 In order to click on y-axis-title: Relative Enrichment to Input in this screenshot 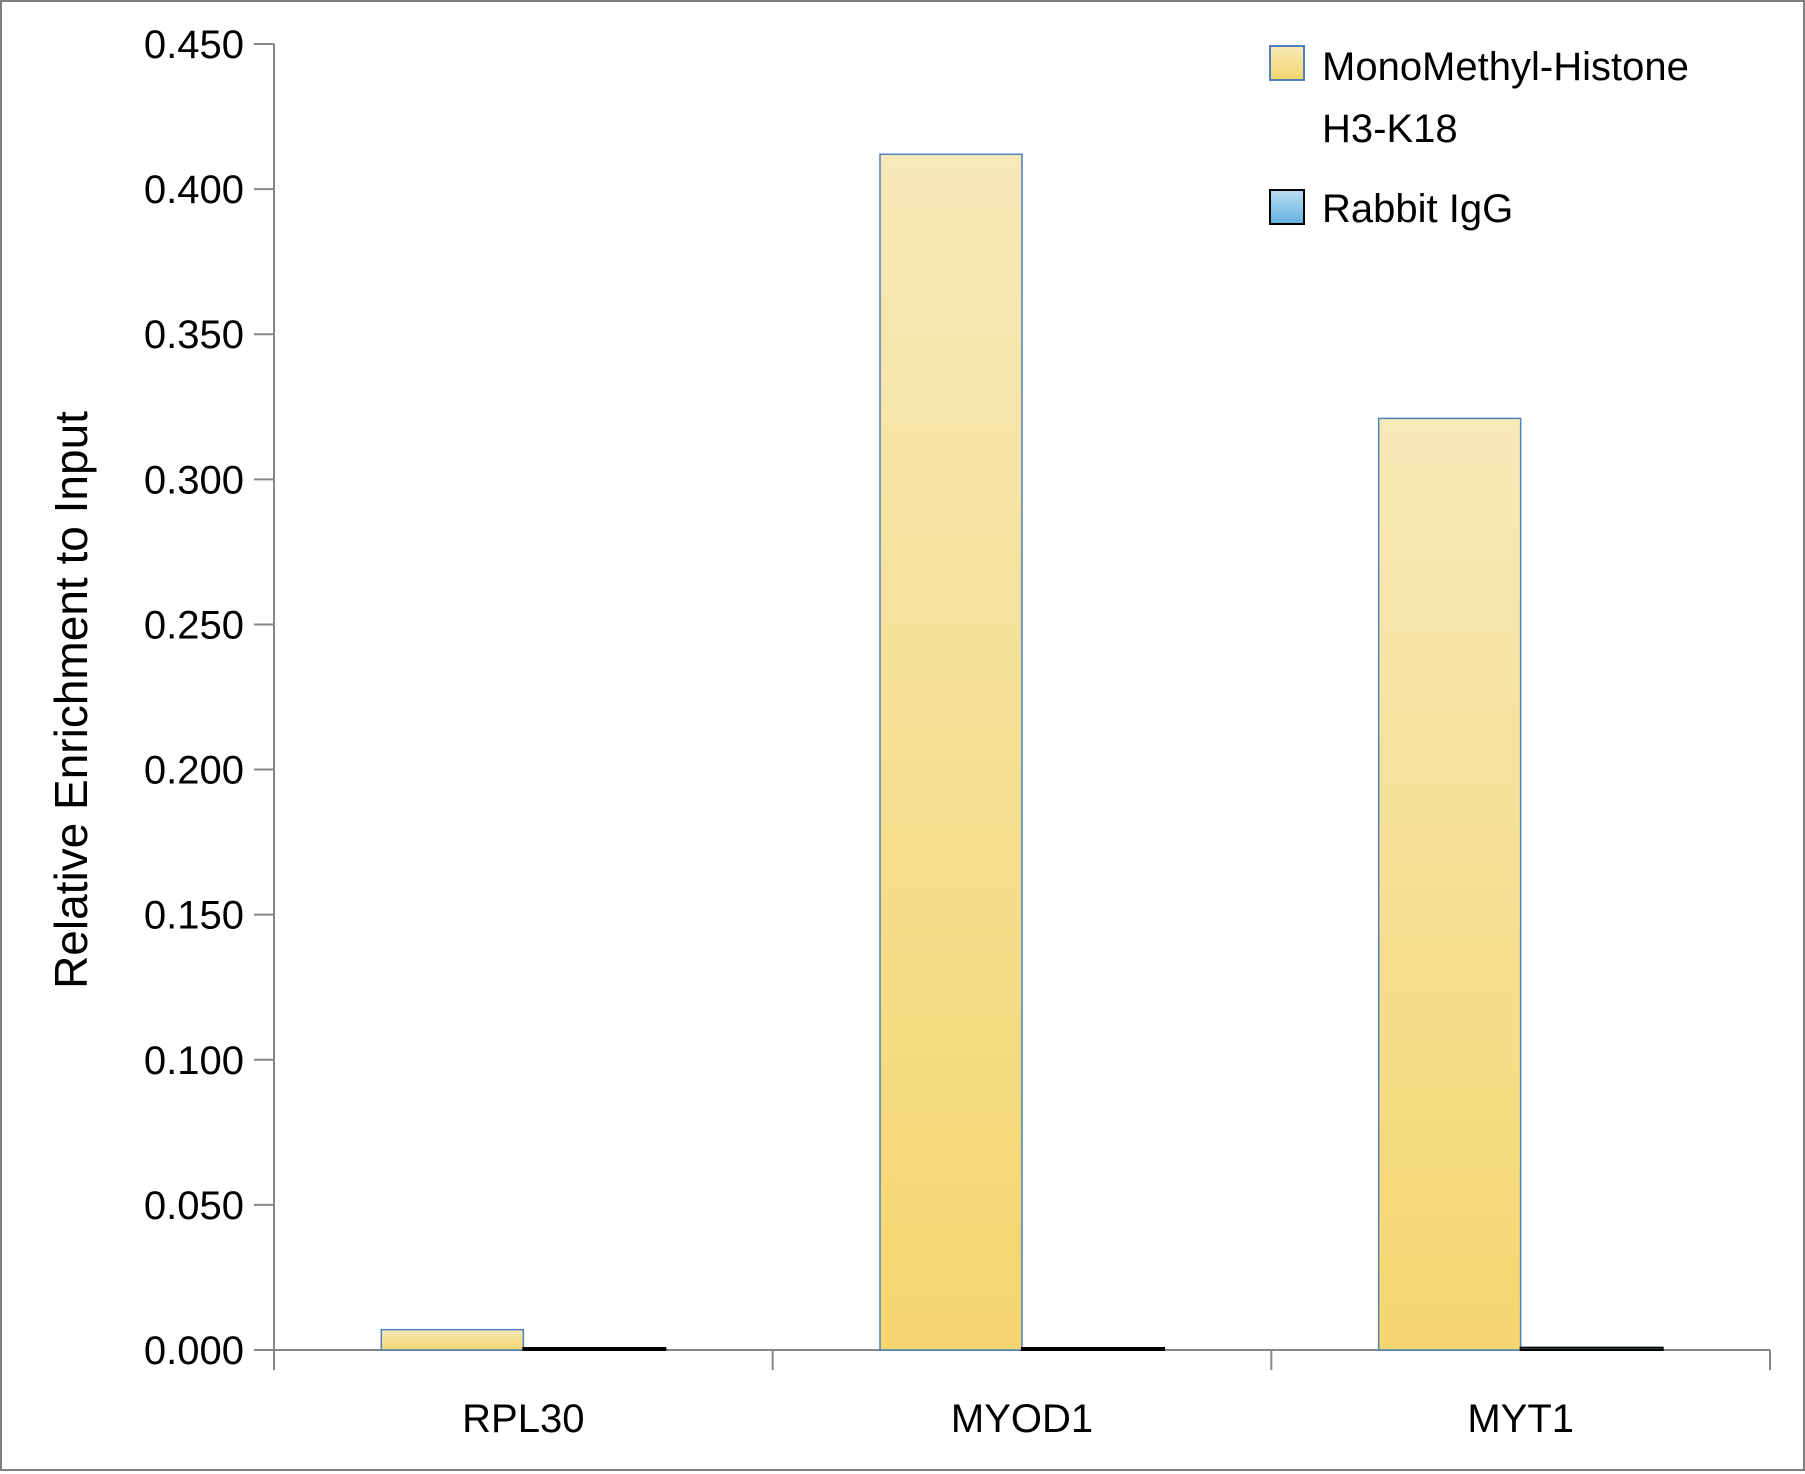, I will do `click(71, 700)`.